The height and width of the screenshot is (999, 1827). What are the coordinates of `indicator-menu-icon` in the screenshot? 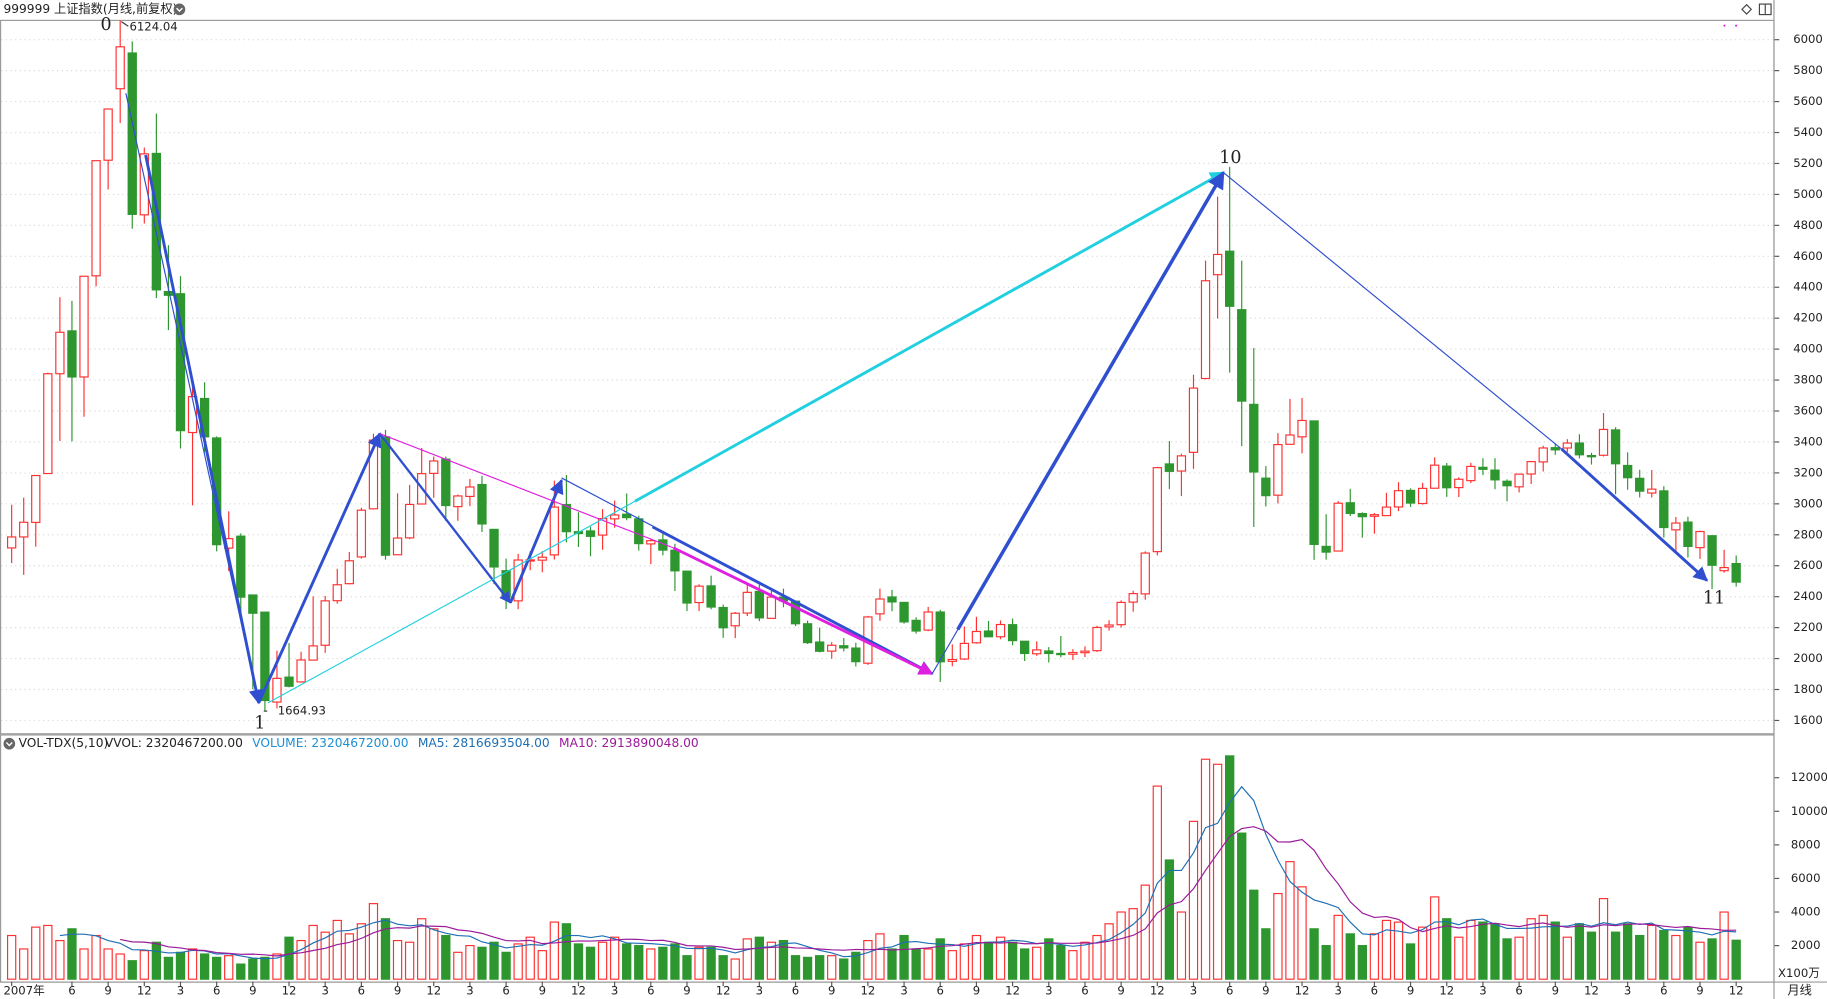 It's located at (9, 743).